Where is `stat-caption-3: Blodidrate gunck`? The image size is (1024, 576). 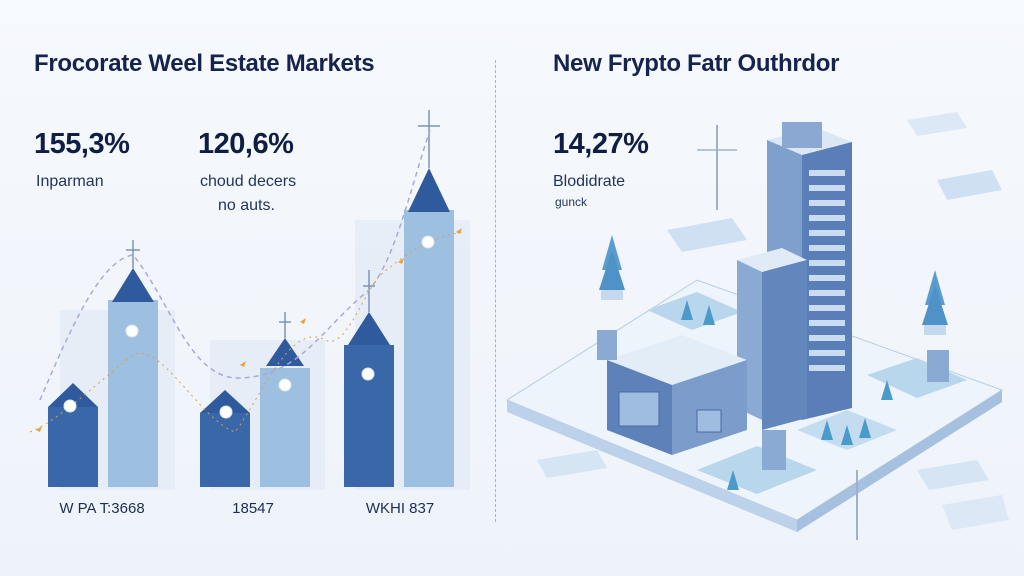 stat-caption-3: Blodidrate gunck is located at coordinates (589, 190).